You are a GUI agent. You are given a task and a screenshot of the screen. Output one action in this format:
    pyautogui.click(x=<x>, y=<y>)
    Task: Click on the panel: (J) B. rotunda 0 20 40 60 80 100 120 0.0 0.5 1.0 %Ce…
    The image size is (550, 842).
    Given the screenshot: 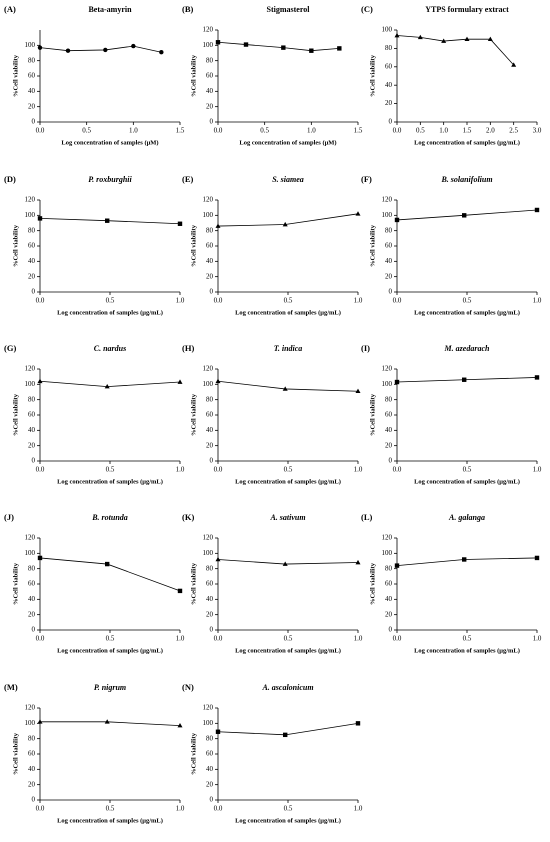 What is the action you would take?
    pyautogui.click(x=94, y=583)
    